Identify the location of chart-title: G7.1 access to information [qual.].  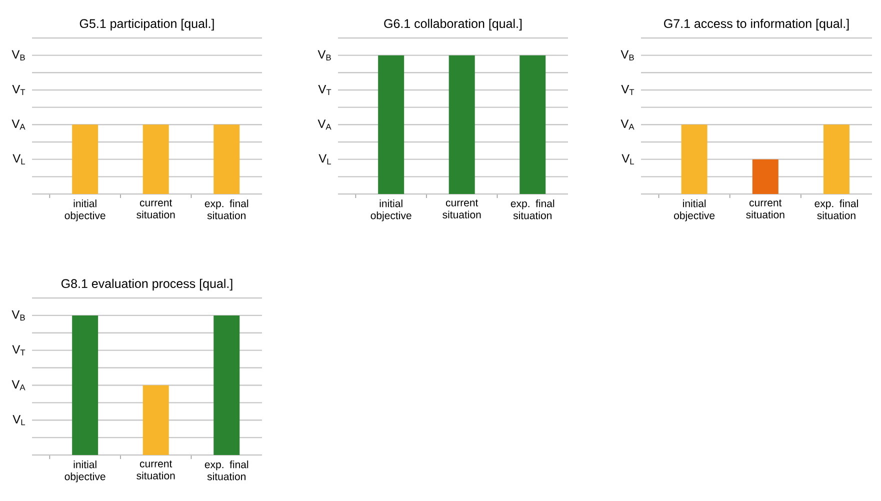
(756, 24).